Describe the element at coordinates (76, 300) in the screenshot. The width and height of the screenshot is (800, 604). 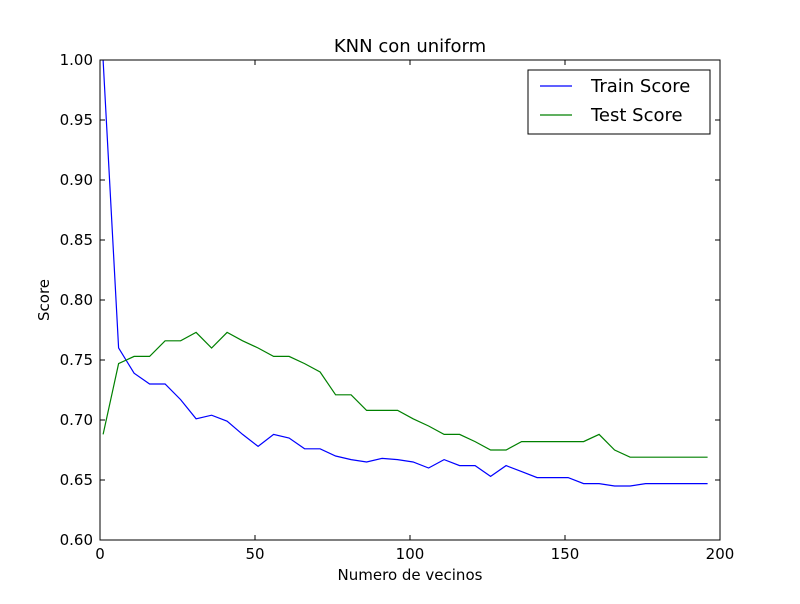
I see `y-tick-label: 0.80` at that location.